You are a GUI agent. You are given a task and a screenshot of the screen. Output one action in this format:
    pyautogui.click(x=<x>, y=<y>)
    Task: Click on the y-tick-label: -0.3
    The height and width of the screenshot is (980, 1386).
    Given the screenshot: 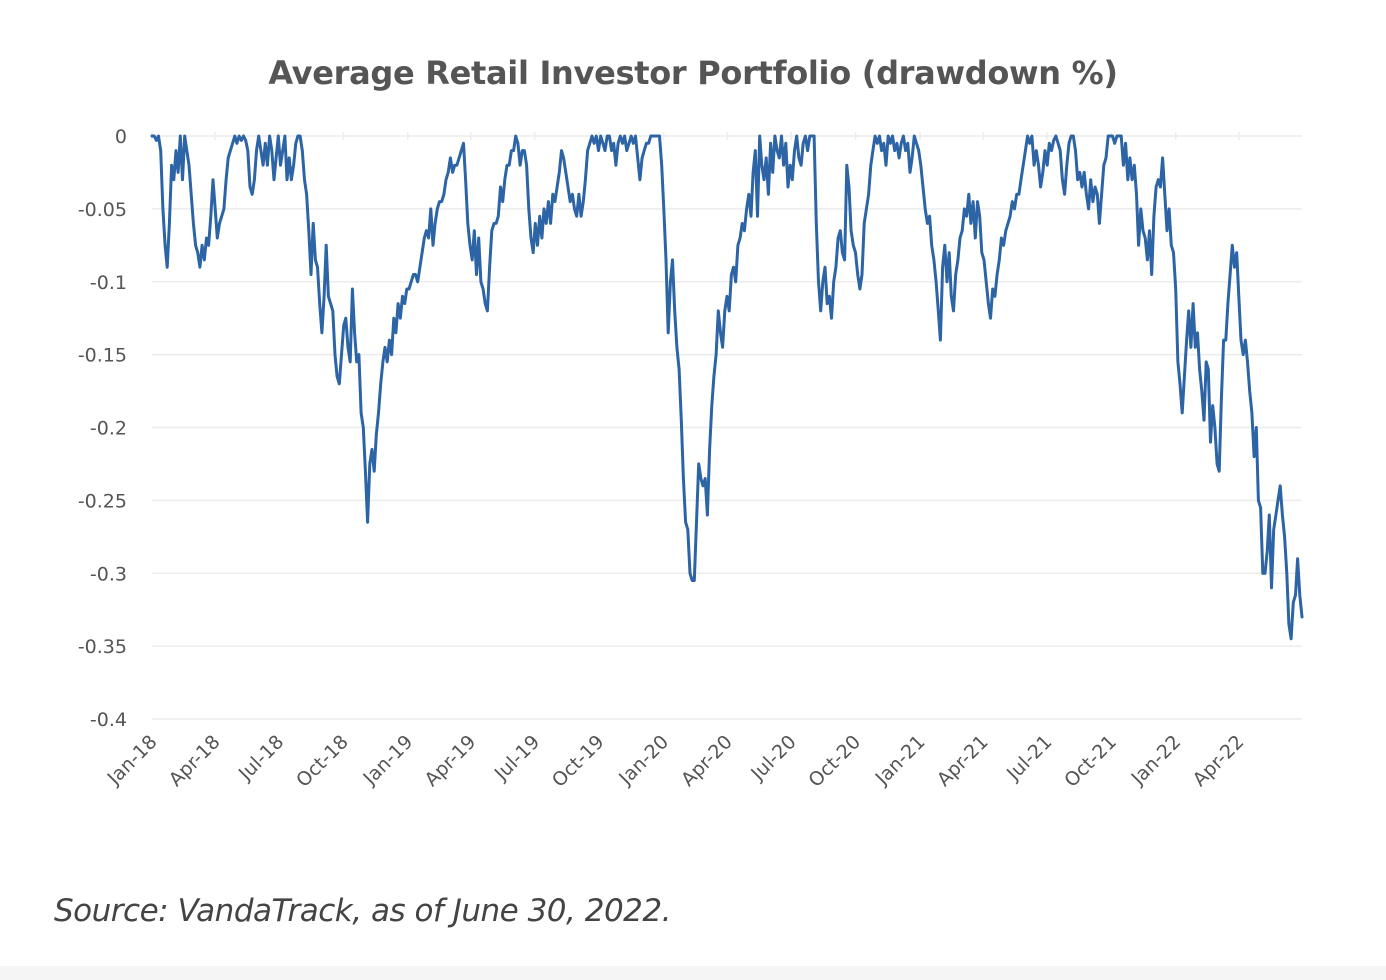 What is the action you would take?
    pyautogui.click(x=108, y=574)
    